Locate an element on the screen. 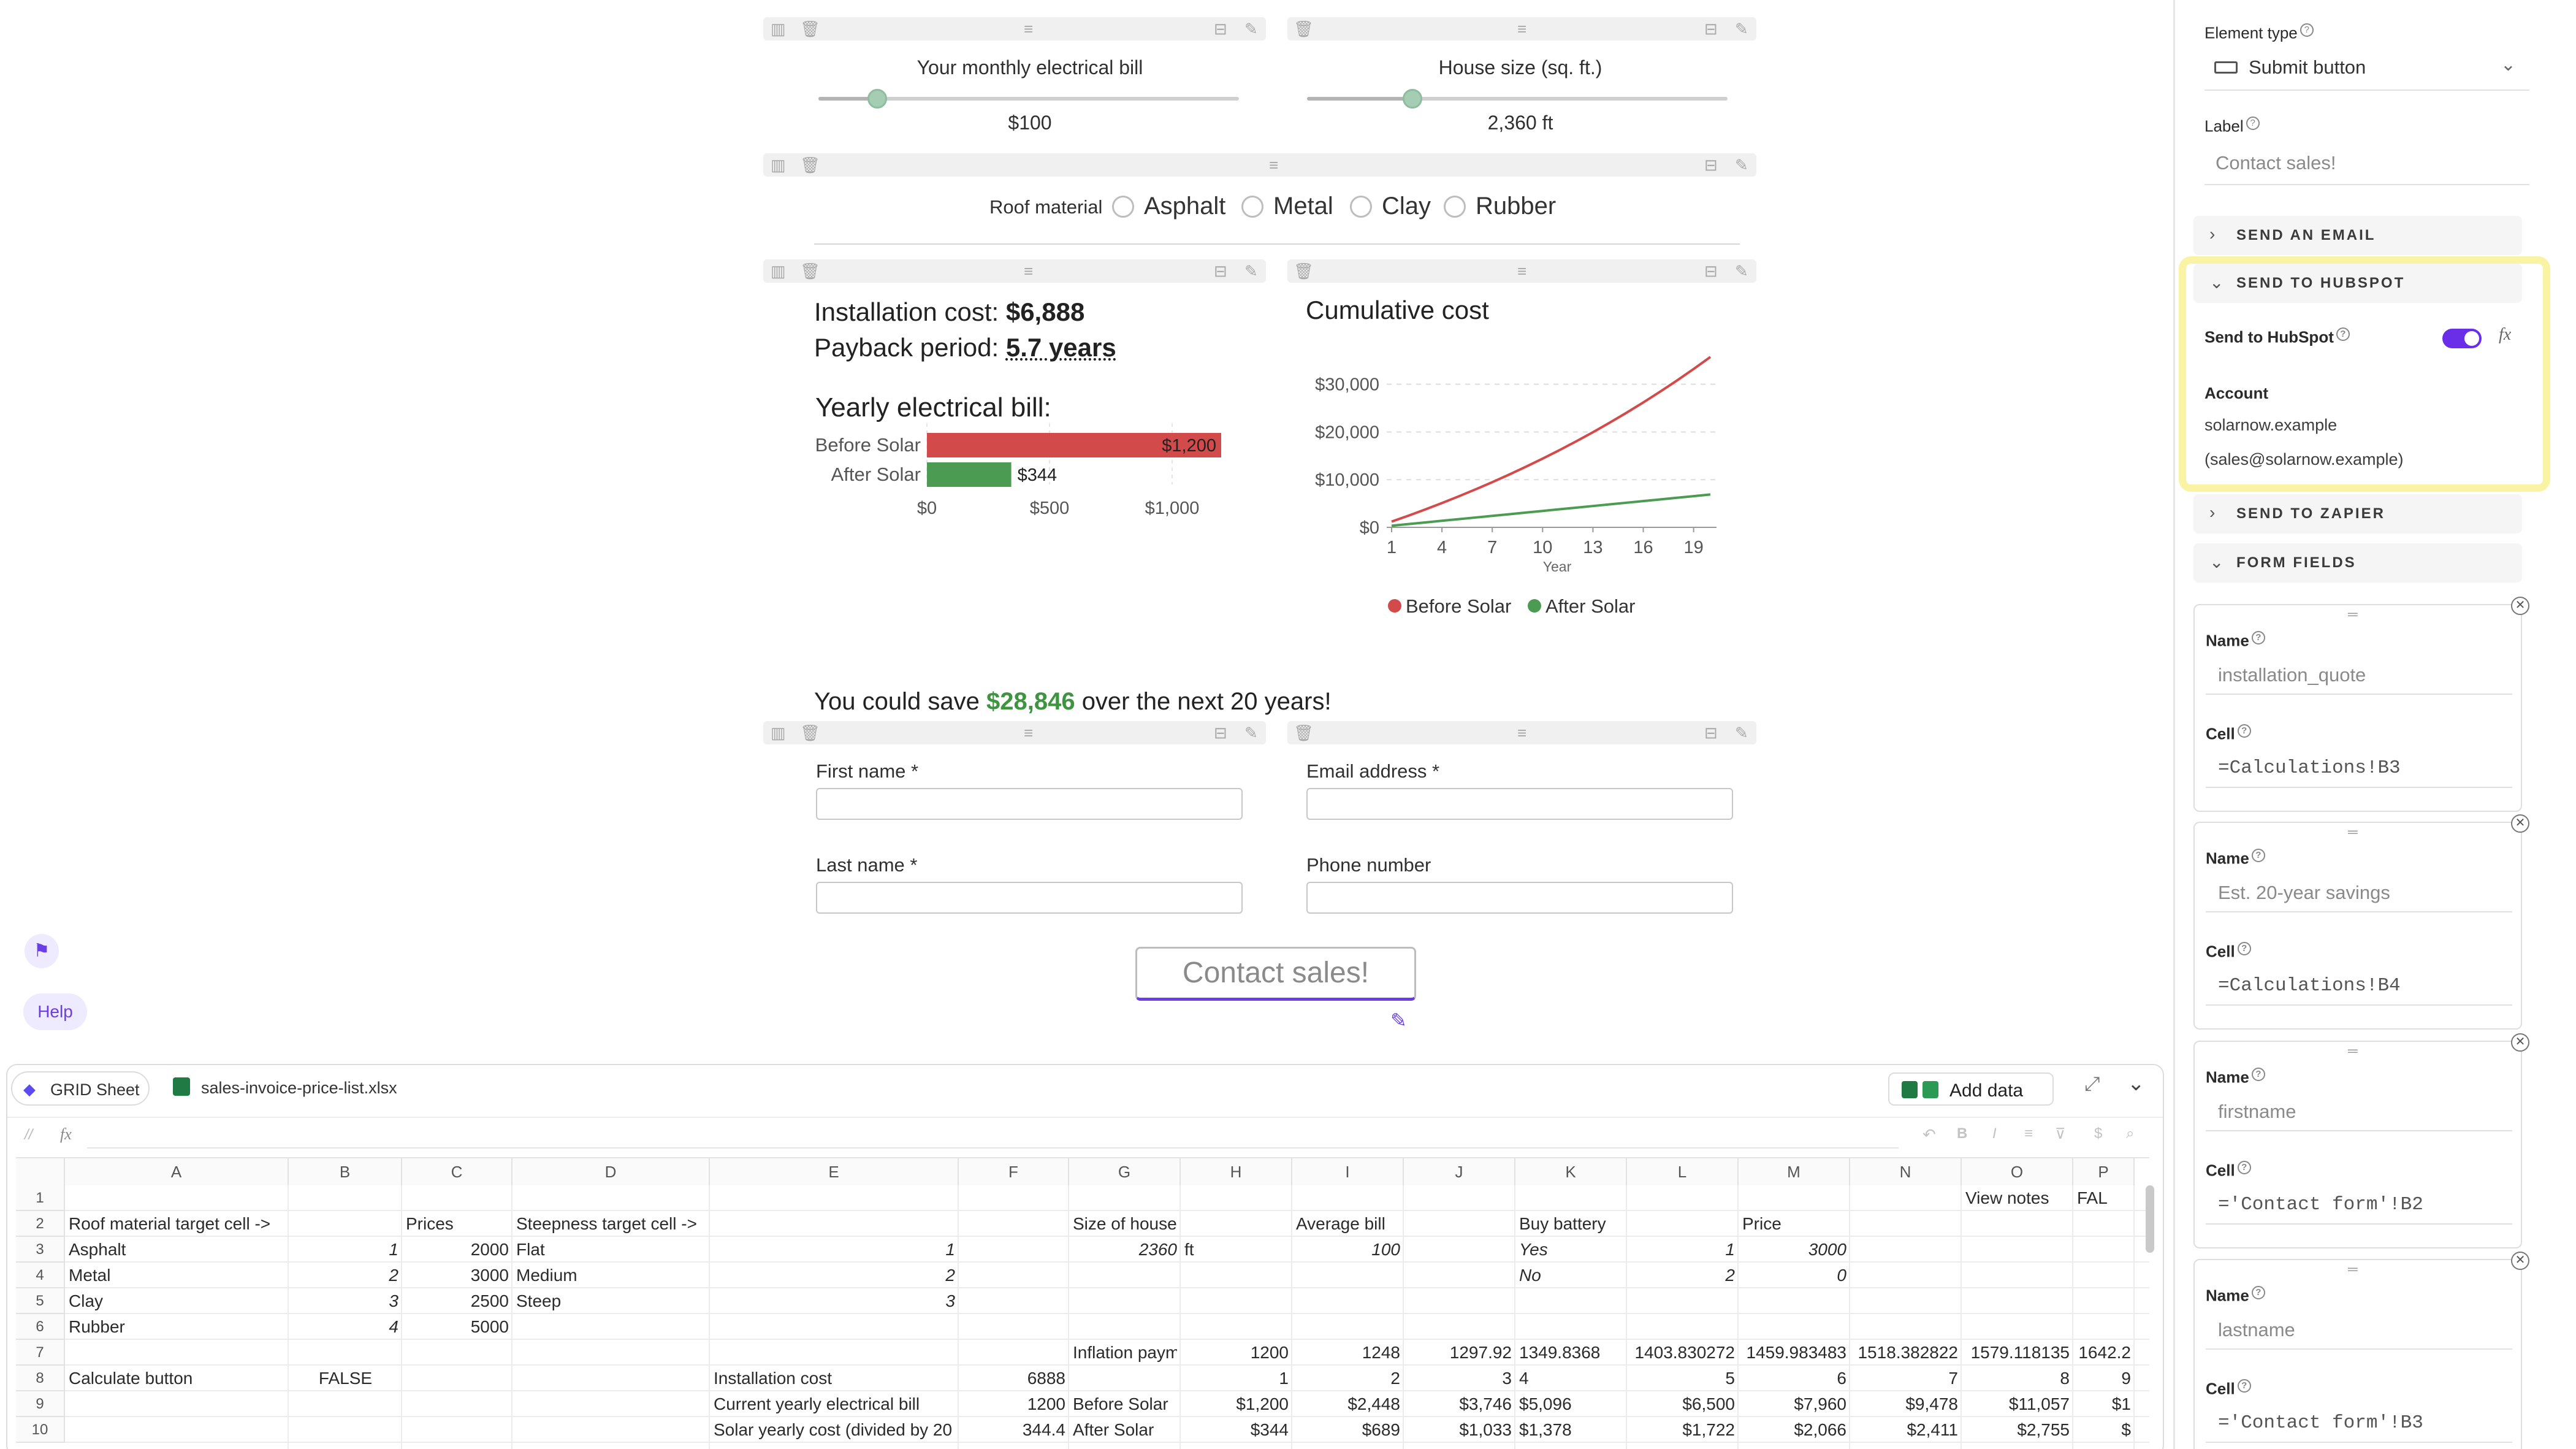 Image resolution: width=2576 pixels, height=1449 pixels. table-cell: ft is located at coordinates (1189, 1249).